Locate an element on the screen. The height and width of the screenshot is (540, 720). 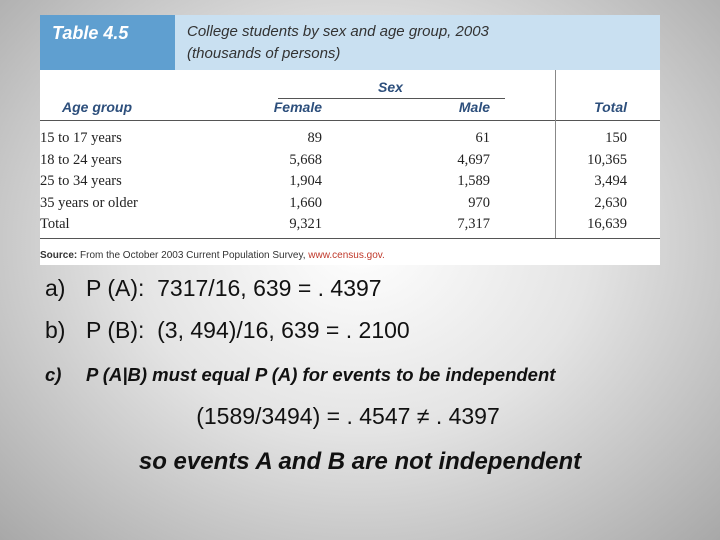
table-cell: 1,589 is located at coordinates (473, 181).